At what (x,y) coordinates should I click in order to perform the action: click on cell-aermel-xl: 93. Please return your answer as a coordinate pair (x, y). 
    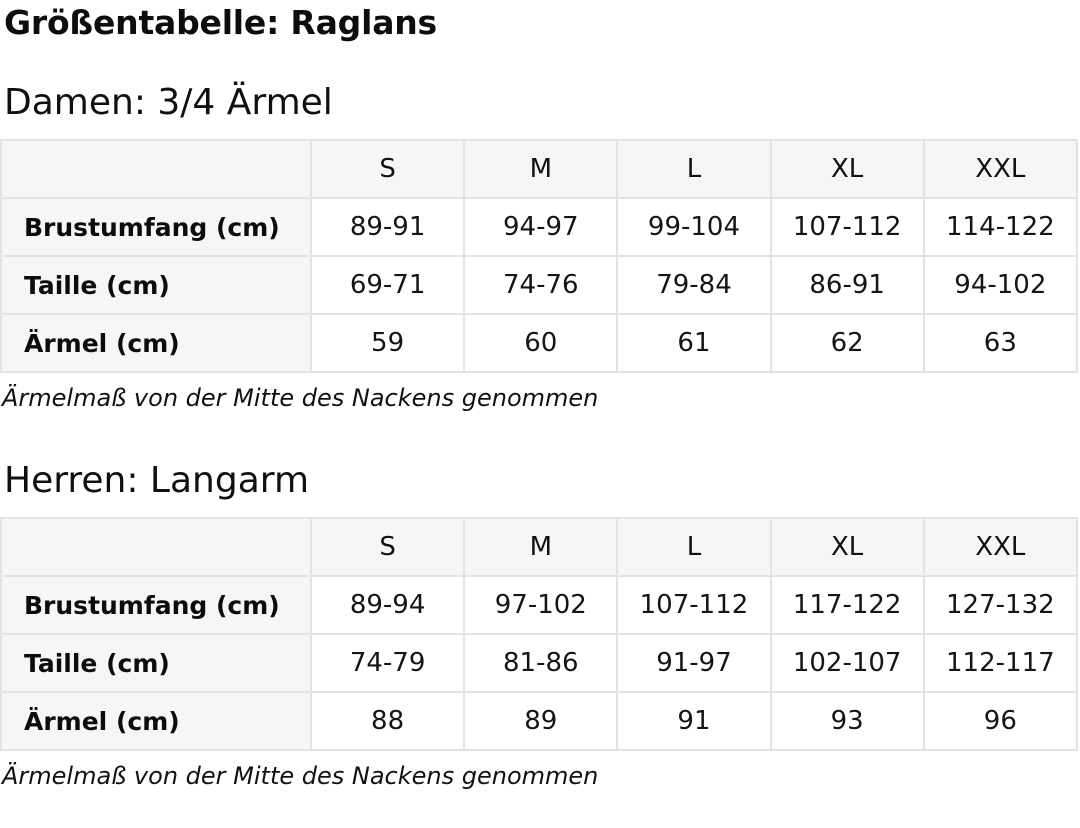
    Looking at the image, I should click on (847, 721).